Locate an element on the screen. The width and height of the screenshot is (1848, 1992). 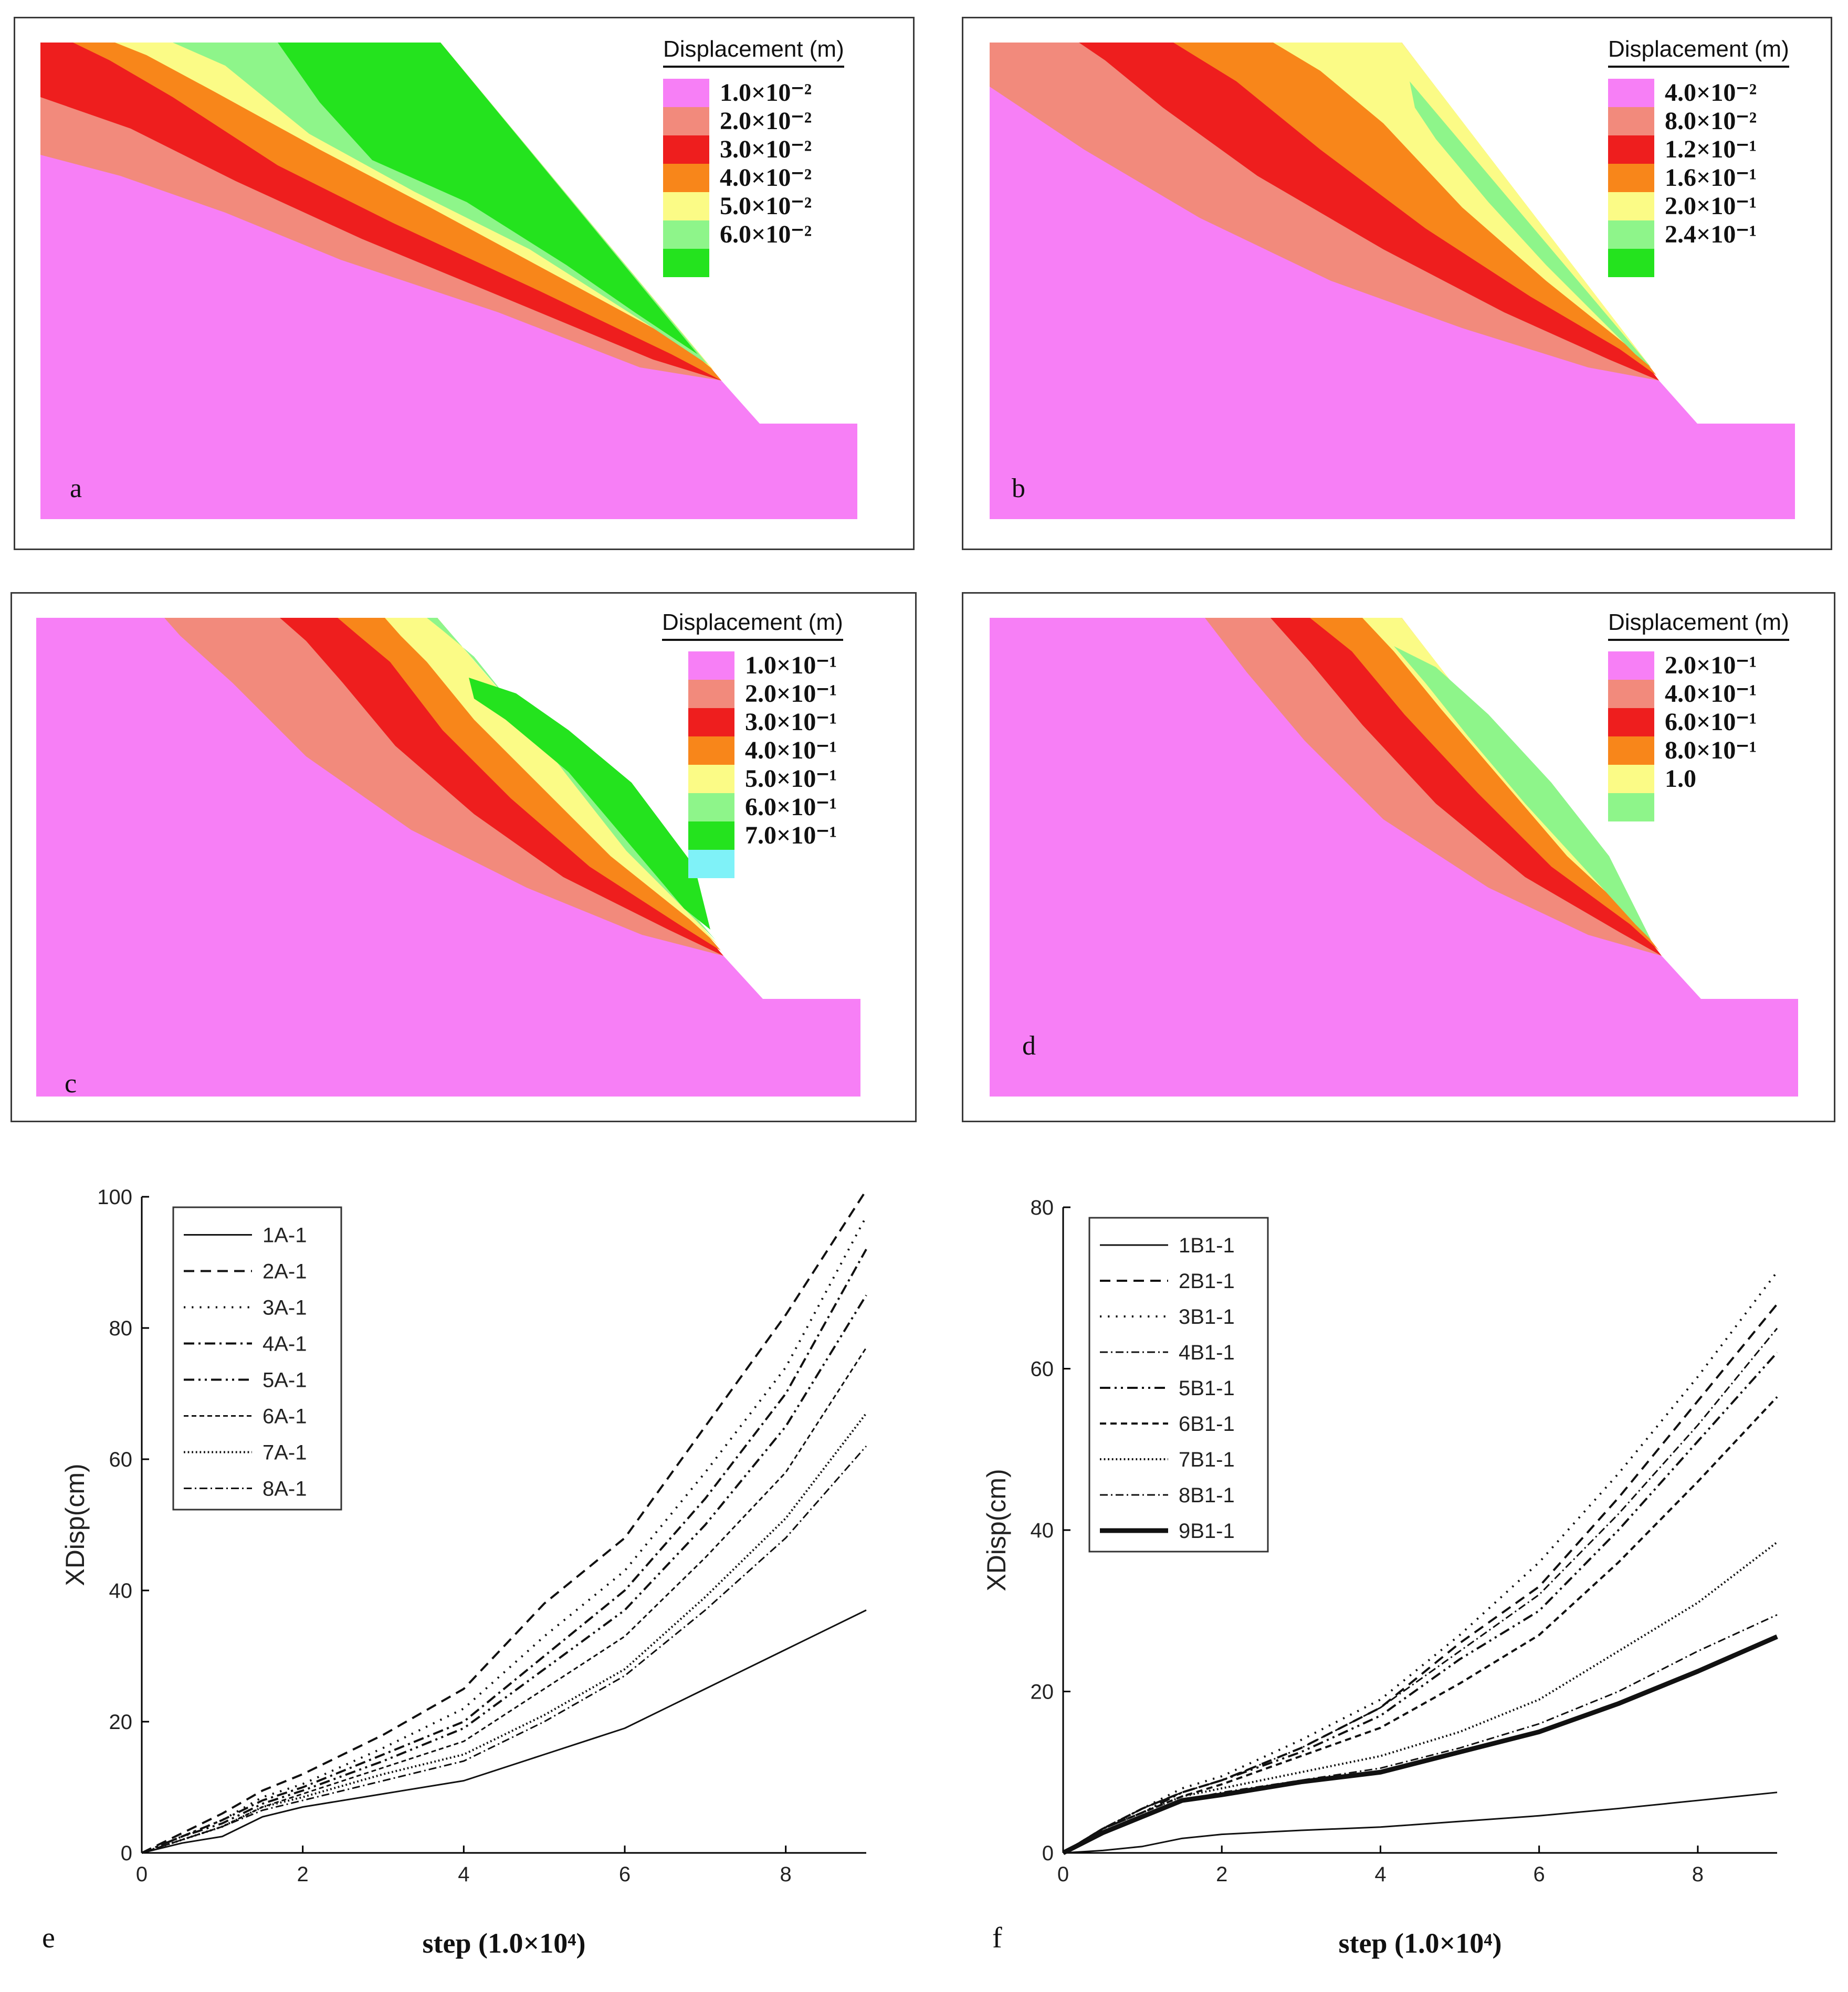
legend-item: 8.0×10⁻² is located at coordinates (1682, 121).